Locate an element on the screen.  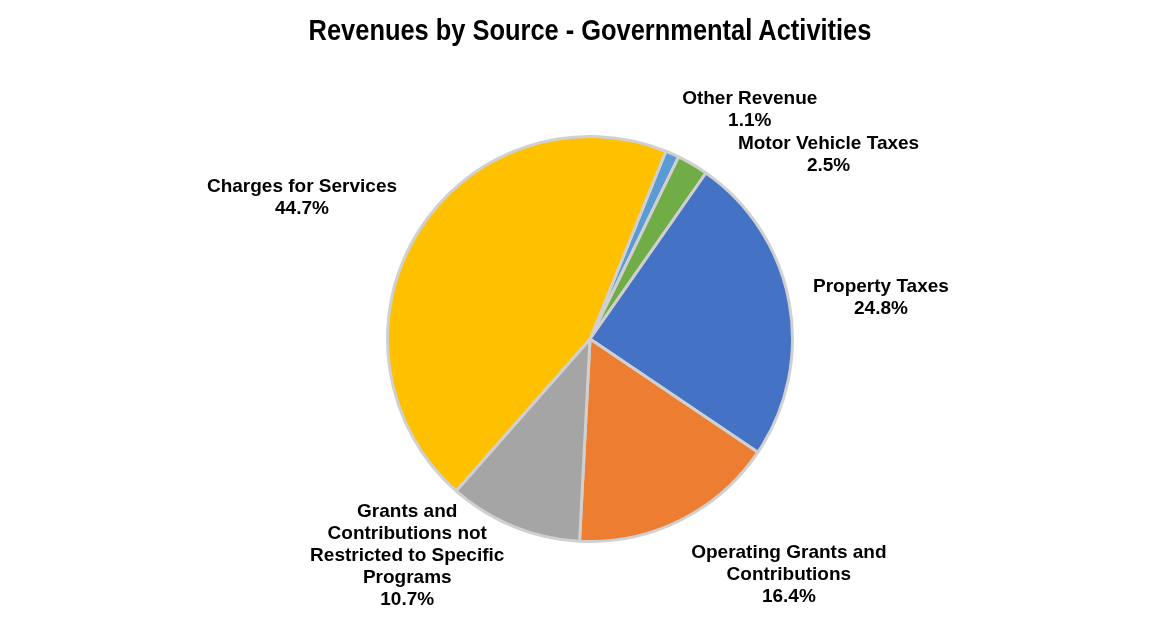
slice-label: Other Revenue is located at coordinates (750, 97).